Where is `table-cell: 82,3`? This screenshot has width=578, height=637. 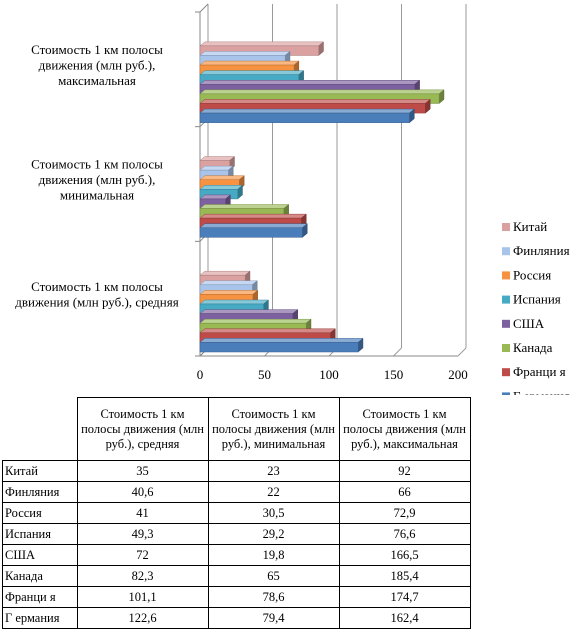
table-cell: 82,3 is located at coordinates (142, 576).